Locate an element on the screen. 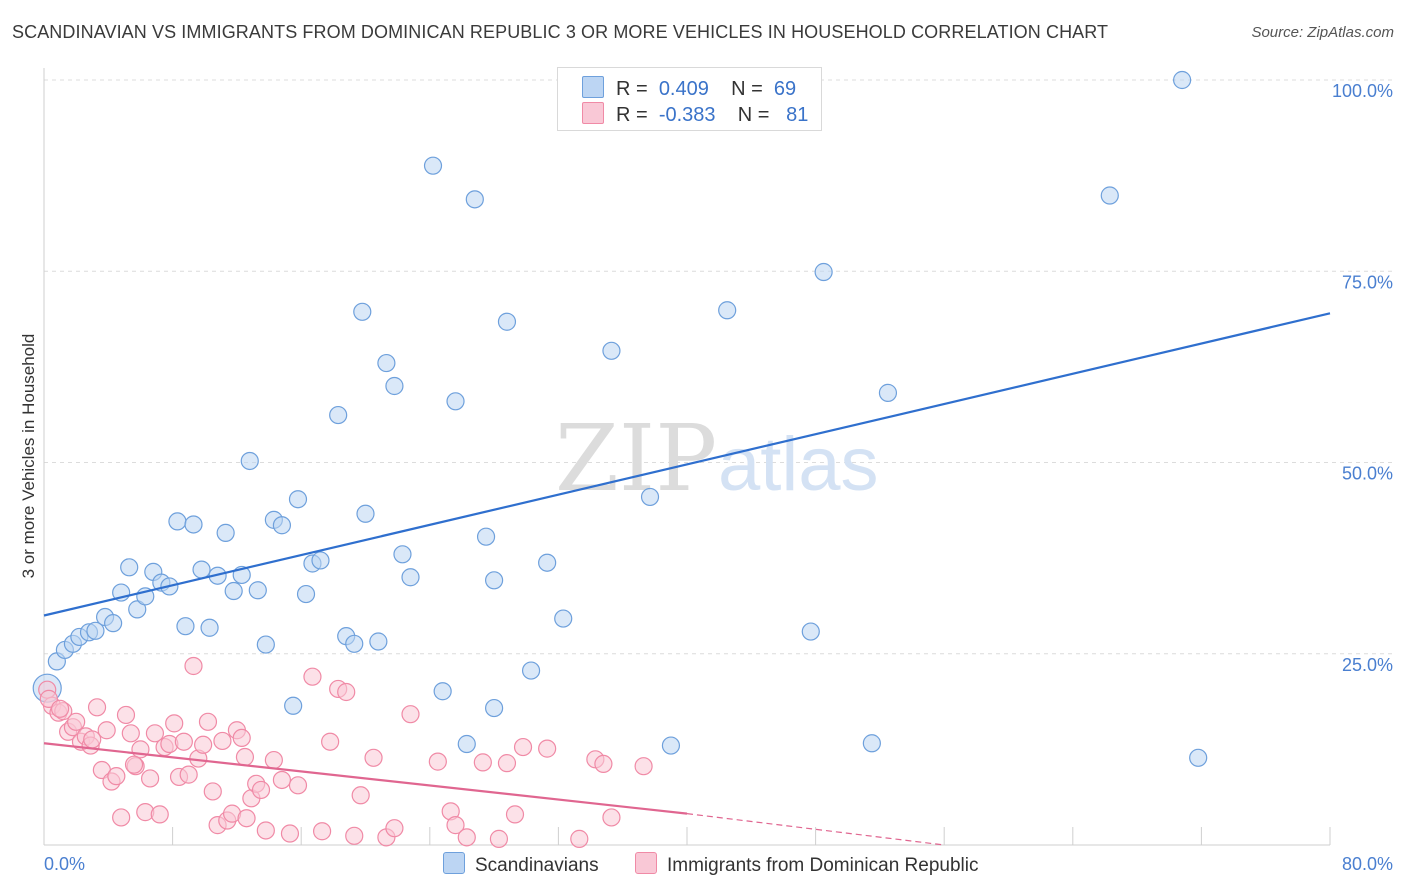  dominican-trend-extension is located at coordinates (815, 829).